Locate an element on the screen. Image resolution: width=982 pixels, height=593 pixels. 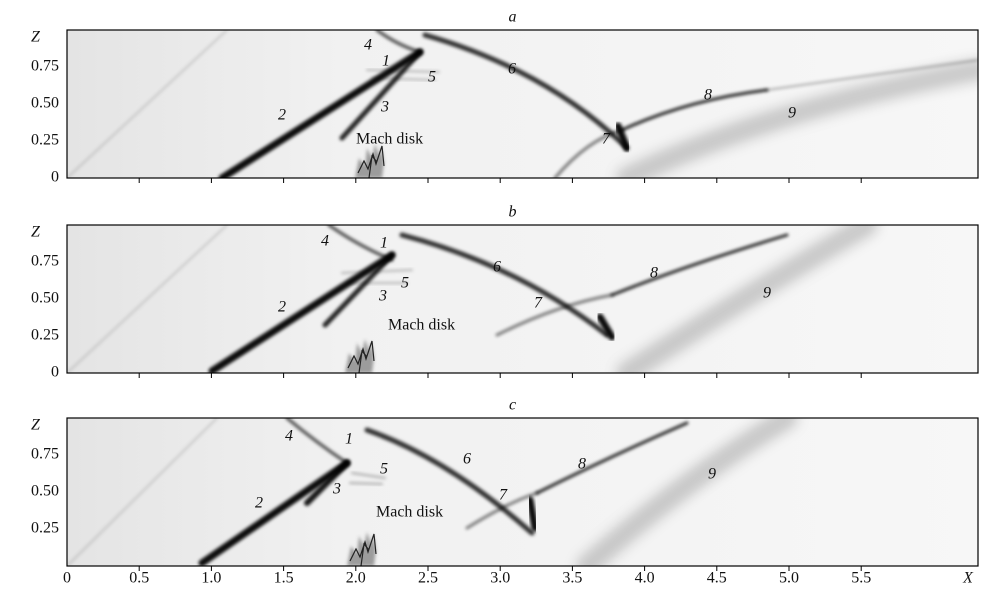
x-tick-label: 5.0 is located at coordinates (789, 578).